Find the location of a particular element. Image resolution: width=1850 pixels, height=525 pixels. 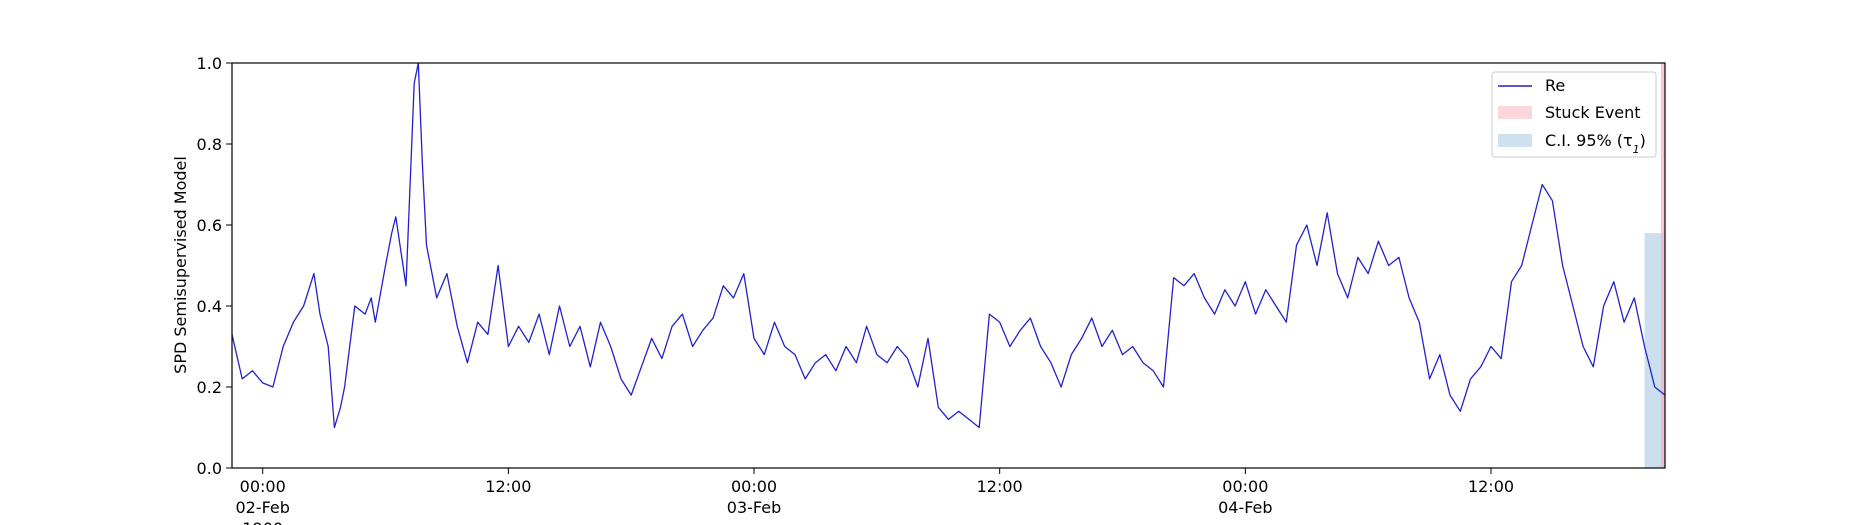

shaded-region-stuck-event is located at coordinates (1662, 265).